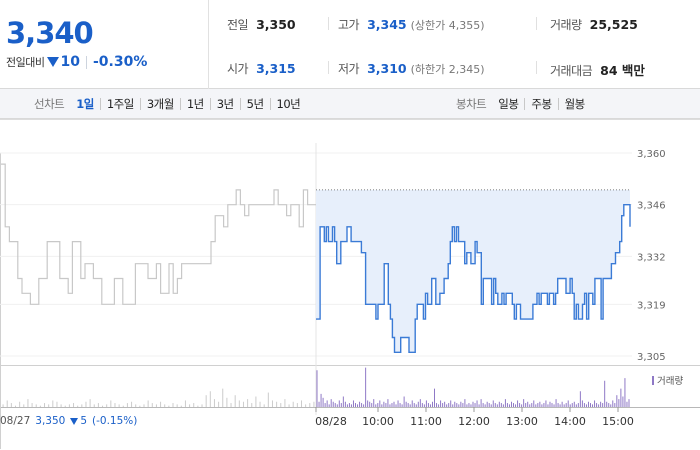  Describe the element at coordinates (651, 206) in the screenshot. I see `y-tick-label: 3,346` at that location.